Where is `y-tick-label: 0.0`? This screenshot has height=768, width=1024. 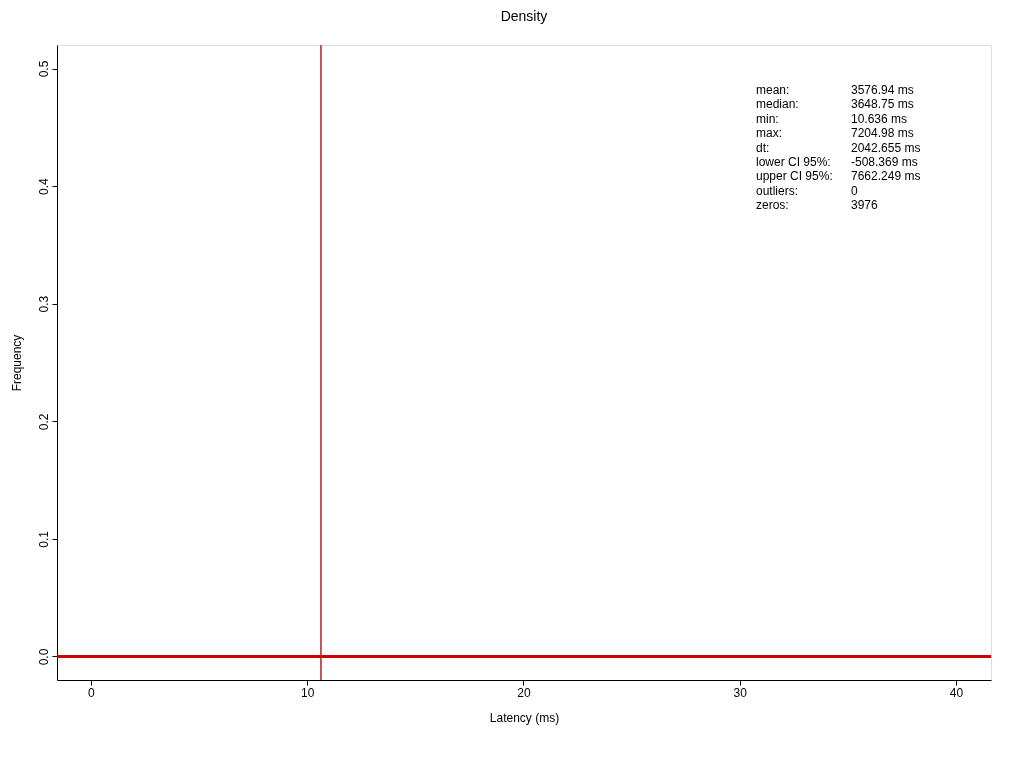 y-tick-label: 0.0 is located at coordinates (43, 657).